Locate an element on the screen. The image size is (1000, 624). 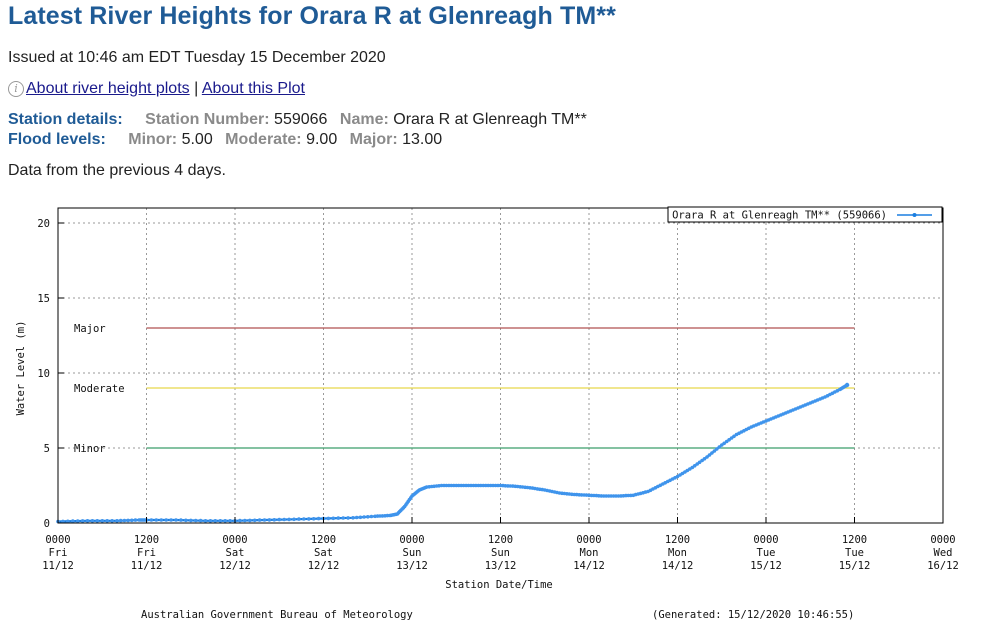
about-this-plot-link: About this Plot is located at coordinates (253, 88).